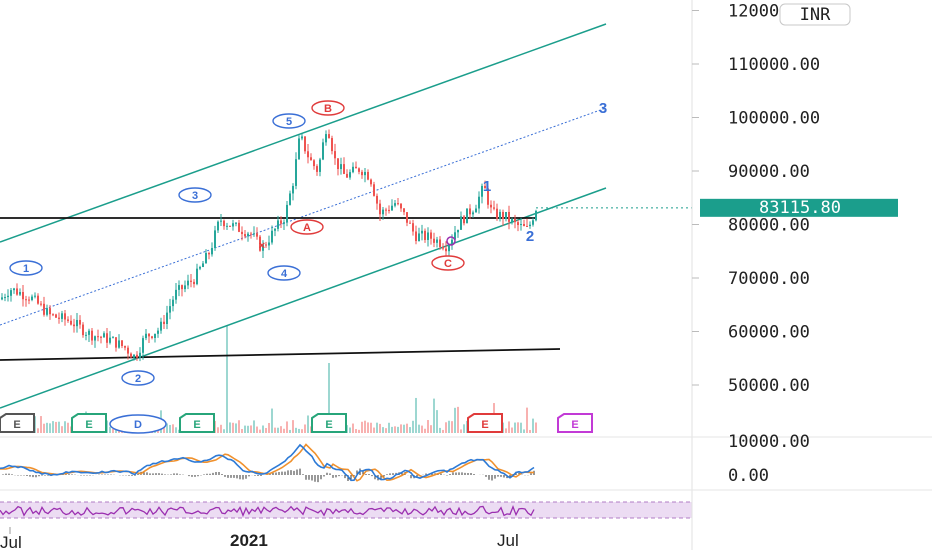 The height and width of the screenshot is (550, 932). Describe the element at coordinates (307, 227) in the screenshot. I see `wave-label-A: A` at that location.